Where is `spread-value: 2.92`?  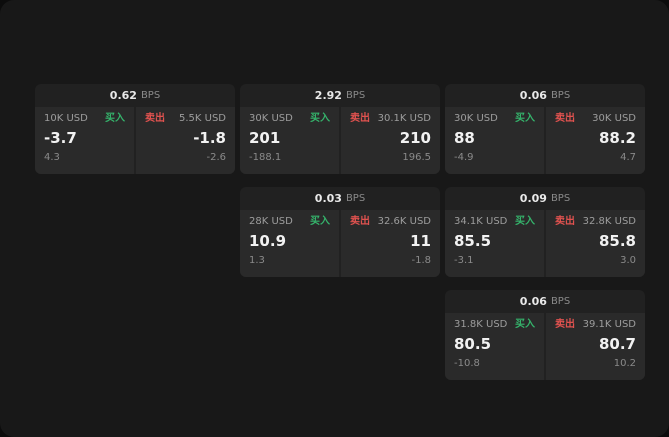 spread-value: 2.92 is located at coordinates (328, 95).